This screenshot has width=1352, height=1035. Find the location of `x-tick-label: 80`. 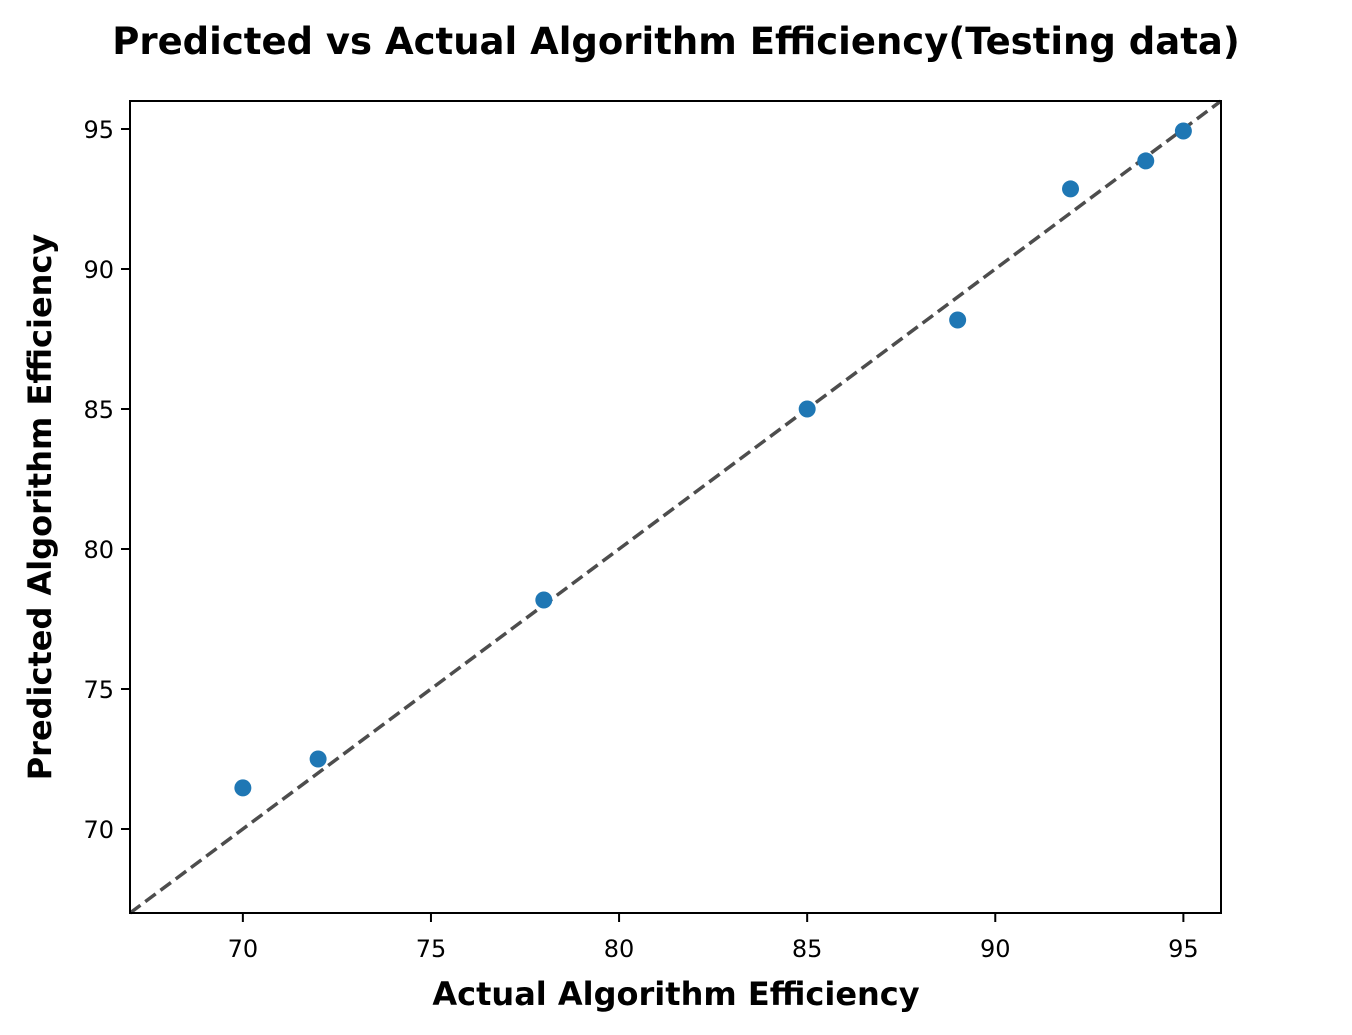

x-tick-label: 80 is located at coordinates (619, 949).